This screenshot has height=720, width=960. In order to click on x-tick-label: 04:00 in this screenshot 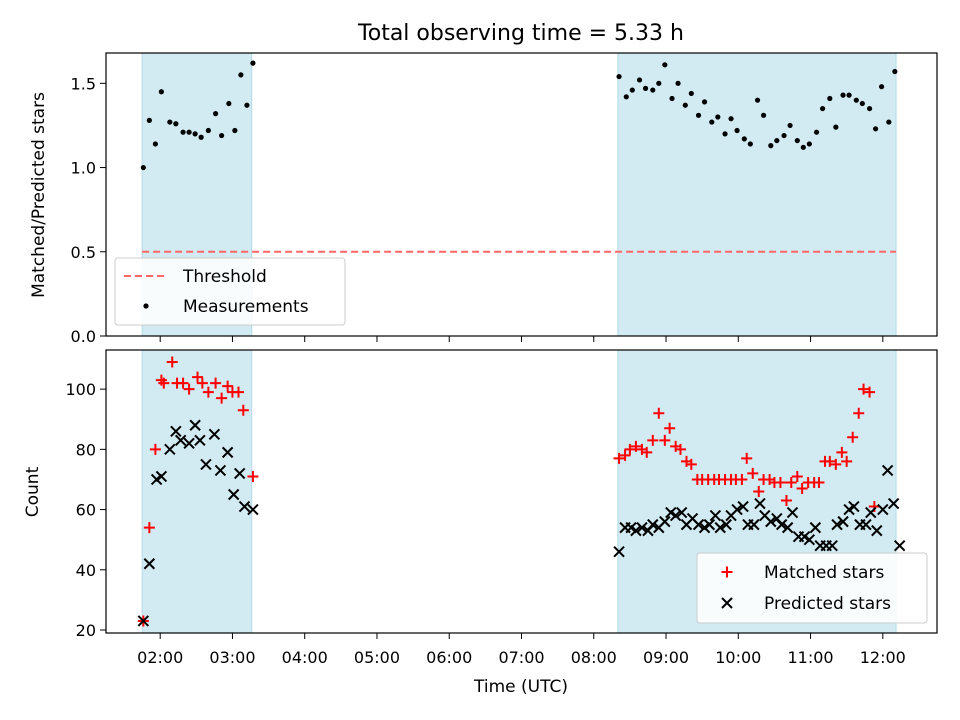, I will do `click(305, 657)`.